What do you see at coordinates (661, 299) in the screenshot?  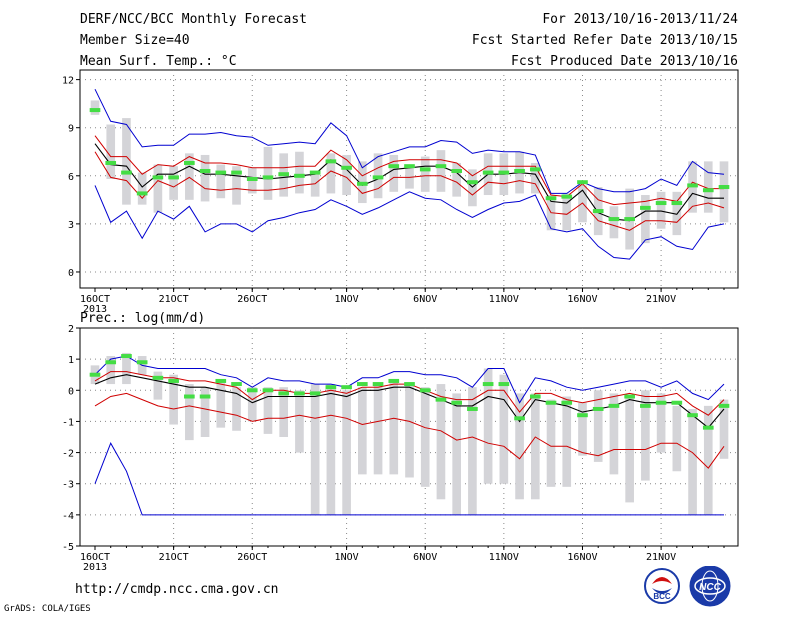 I see `temp-xtick-label: 21NOV` at bounding box center [661, 299].